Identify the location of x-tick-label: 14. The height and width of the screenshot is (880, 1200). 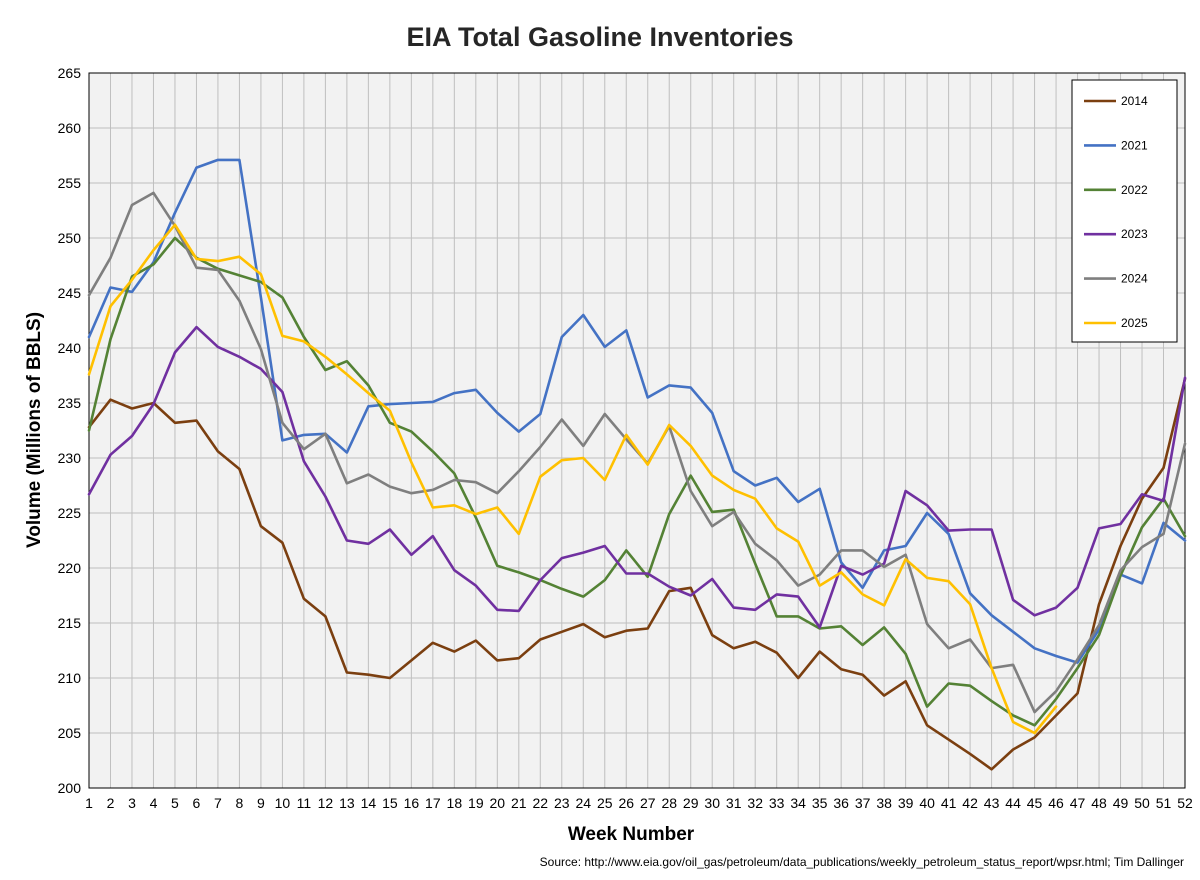
(369, 803).